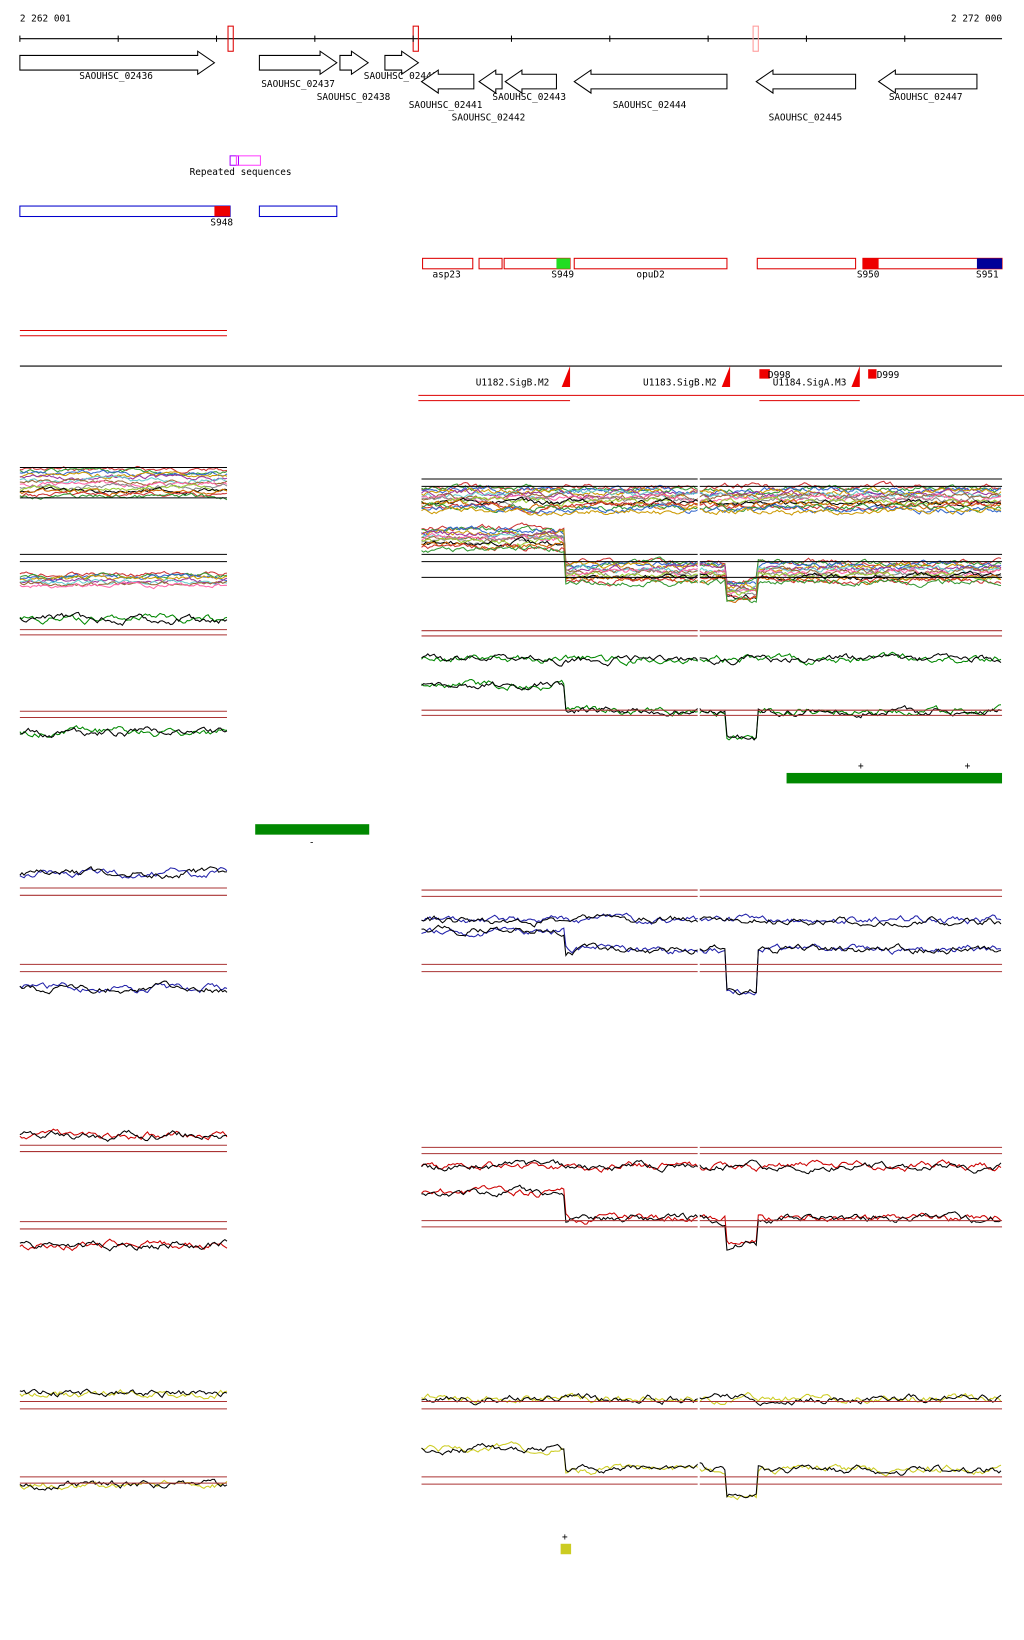 The image size is (1024, 1640). What do you see at coordinates (446, 275) in the screenshot?
I see `segment-label: asp23` at bounding box center [446, 275].